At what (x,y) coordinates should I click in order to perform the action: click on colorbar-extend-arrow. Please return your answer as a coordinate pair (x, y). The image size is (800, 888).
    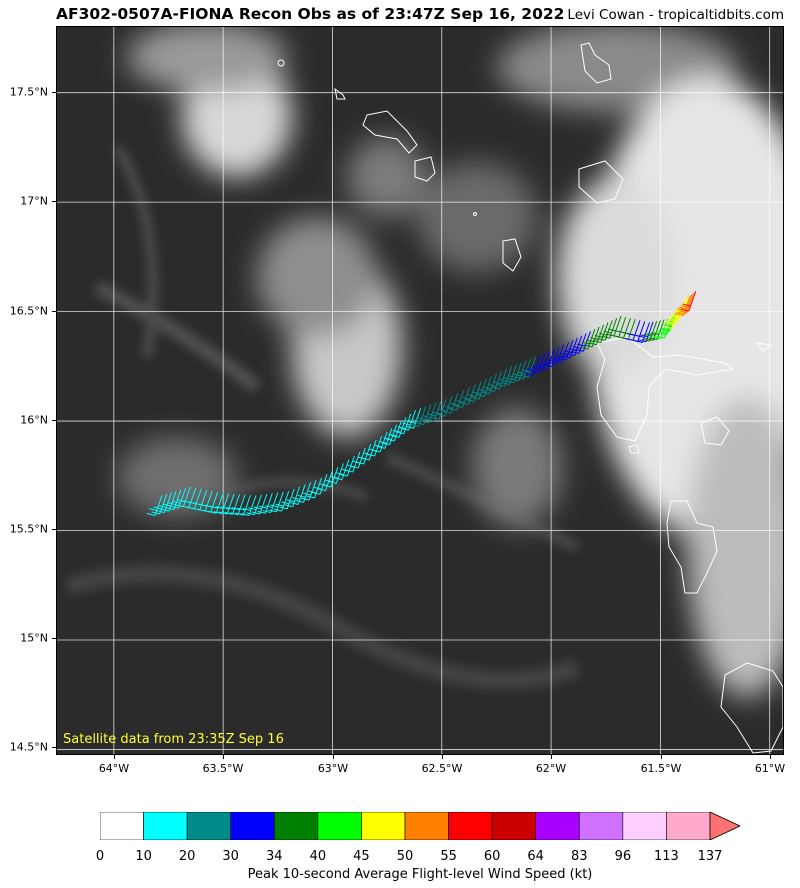
    Looking at the image, I should click on (724, 826).